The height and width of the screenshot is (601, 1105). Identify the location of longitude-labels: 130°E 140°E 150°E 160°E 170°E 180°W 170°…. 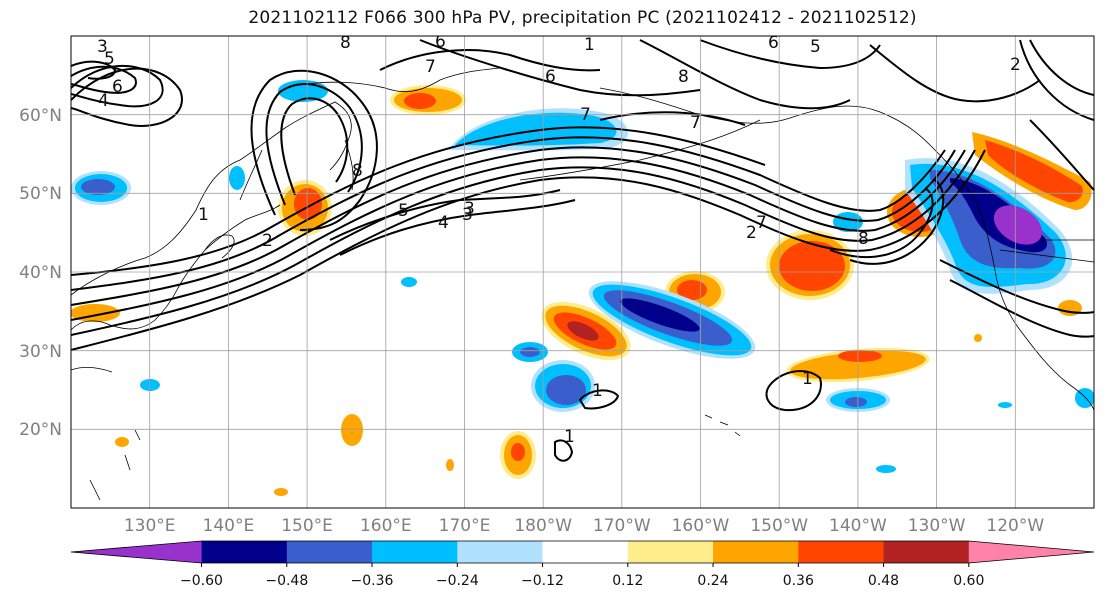
(584, 526).